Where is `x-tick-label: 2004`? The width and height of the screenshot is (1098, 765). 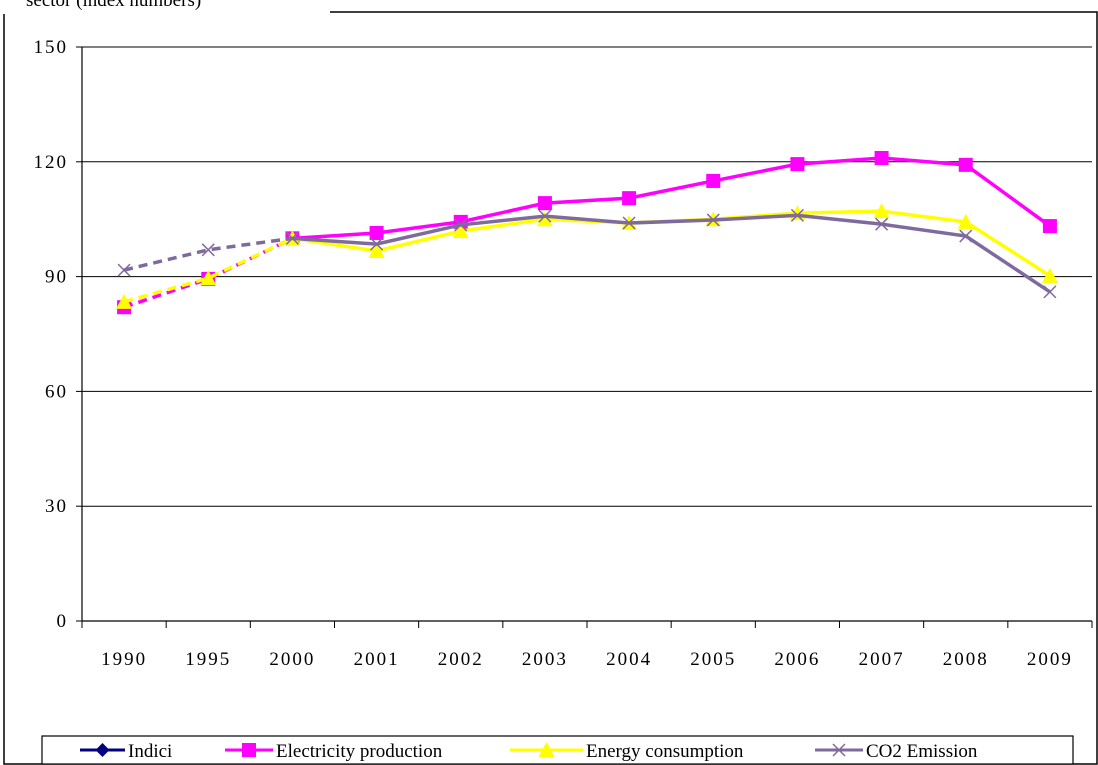 x-tick-label: 2004 is located at coordinates (629, 659).